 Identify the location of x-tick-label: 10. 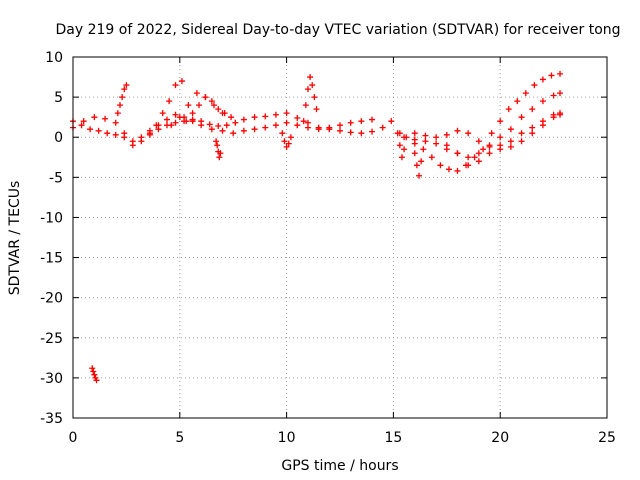
(287, 438).